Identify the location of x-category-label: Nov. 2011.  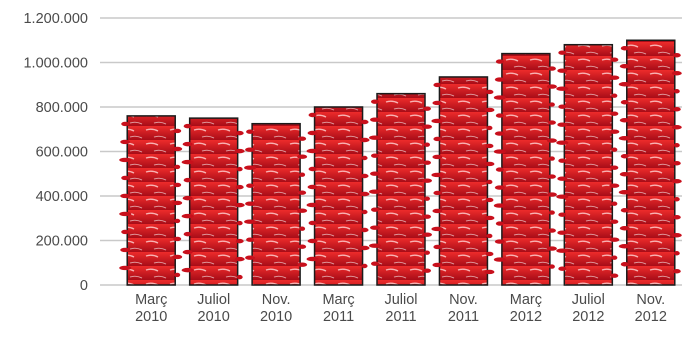
(463, 308).